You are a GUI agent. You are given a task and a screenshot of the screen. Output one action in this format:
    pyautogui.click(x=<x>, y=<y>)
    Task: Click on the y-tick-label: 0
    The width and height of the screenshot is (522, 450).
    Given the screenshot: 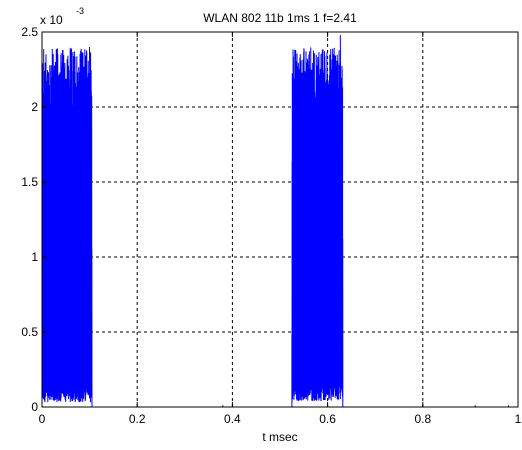 What is the action you would take?
    pyautogui.click(x=34, y=407)
    